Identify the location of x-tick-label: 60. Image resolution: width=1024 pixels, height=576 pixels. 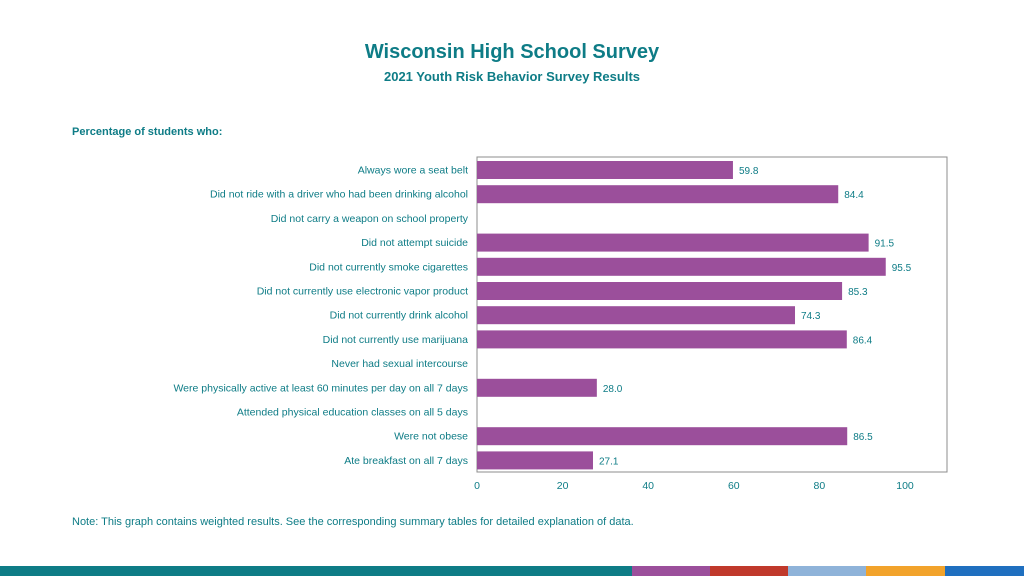
(734, 486).